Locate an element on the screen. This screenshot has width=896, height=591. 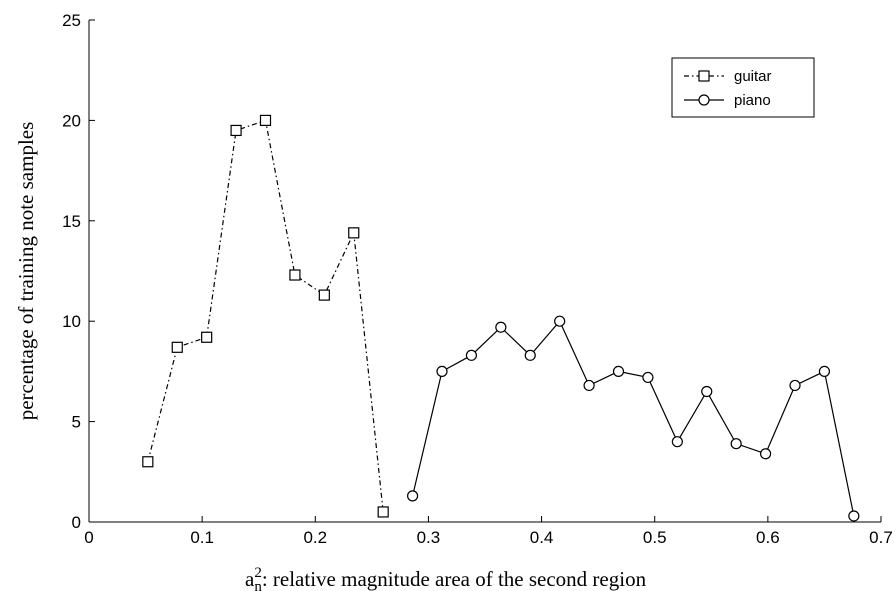
legend-guitar-marker is located at coordinates (704, 76).